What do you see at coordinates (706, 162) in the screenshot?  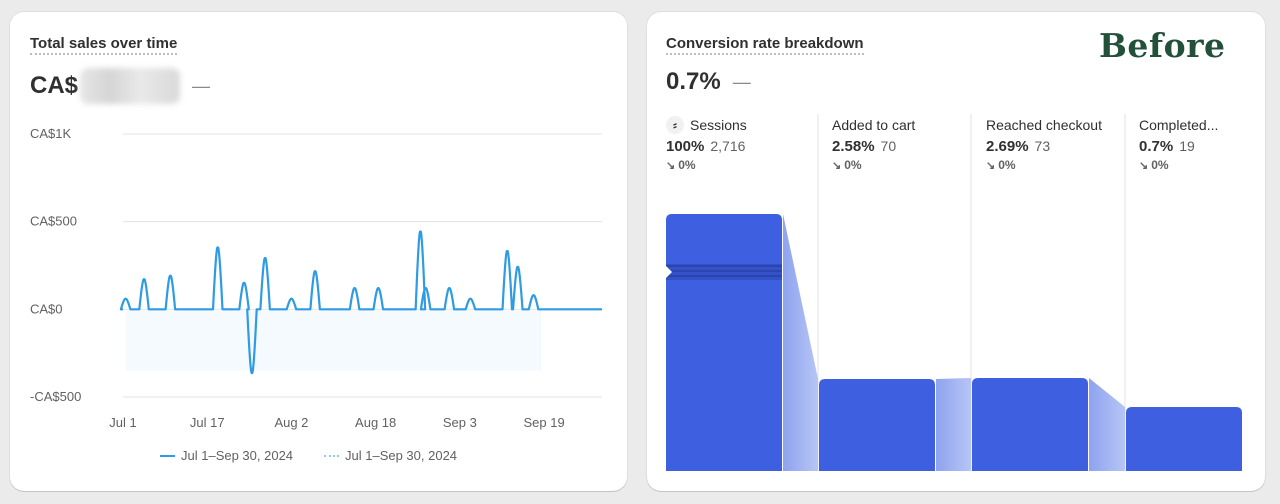 I see `stage-sessions: ⸗ Sessions 100% 2,716 ↘ 0%` at bounding box center [706, 162].